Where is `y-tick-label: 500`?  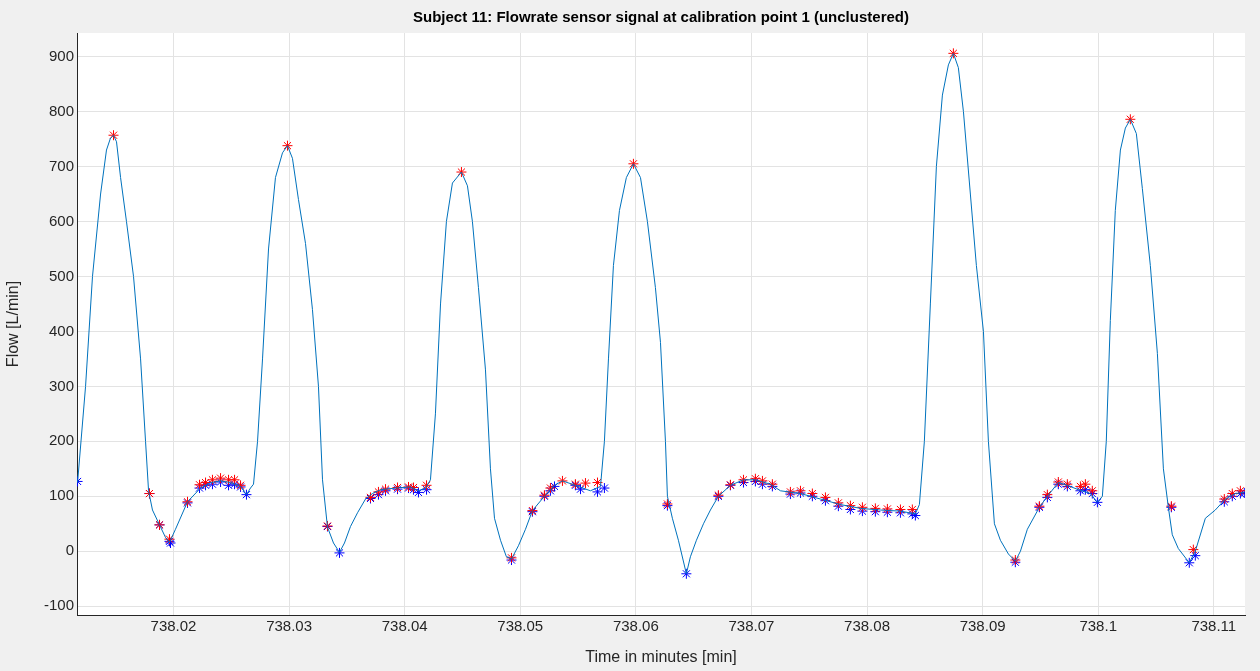
y-tick-label: 500 is located at coordinates (61, 275).